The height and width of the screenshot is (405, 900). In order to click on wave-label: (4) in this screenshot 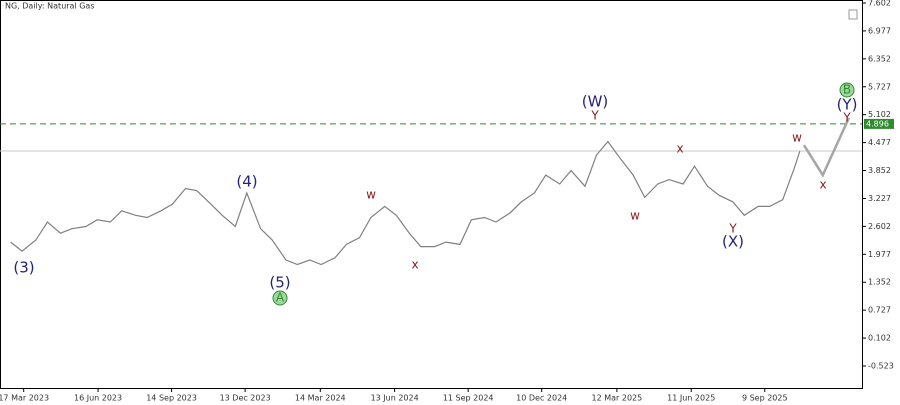, I will do `click(246, 182)`.